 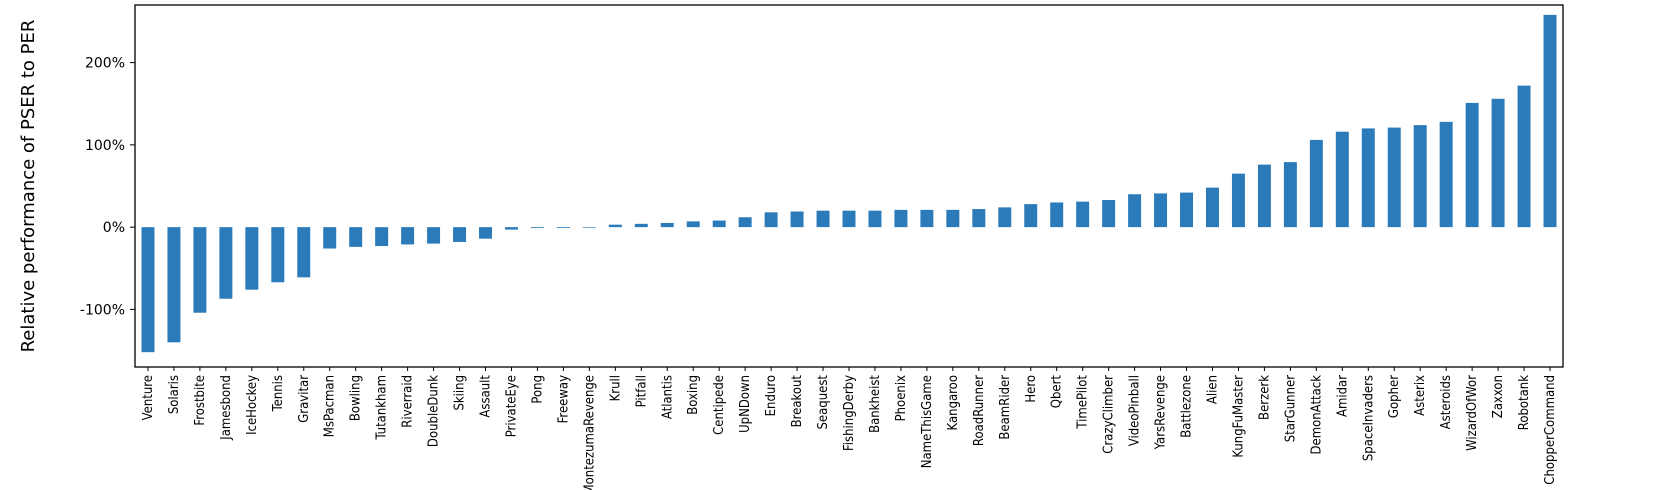 What do you see at coordinates (252, 258) in the screenshot?
I see `bar-icehockey` at bounding box center [252, 258].